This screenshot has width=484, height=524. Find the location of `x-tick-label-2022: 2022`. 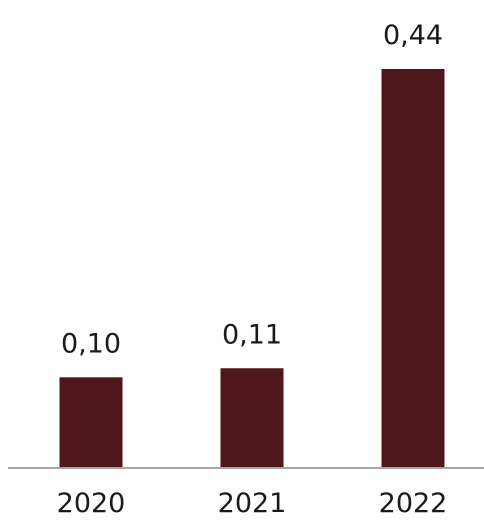

x-tick-label-2022: 2022 is located at coordinates (413, 503).